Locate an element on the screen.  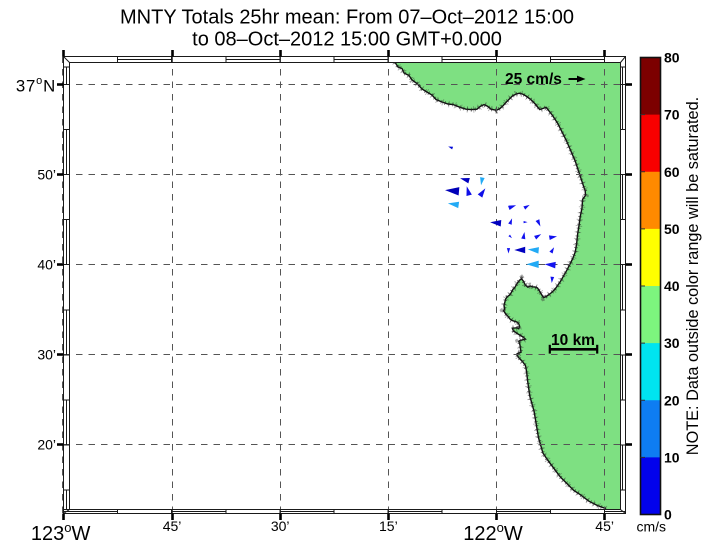
svg-text: 60 is located at coordinates (672, 172).